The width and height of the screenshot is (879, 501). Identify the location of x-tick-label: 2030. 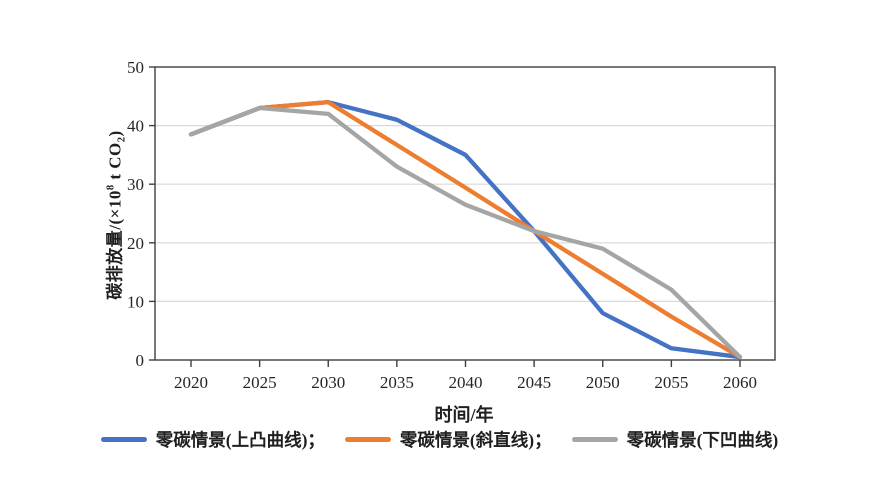
(328, 382).